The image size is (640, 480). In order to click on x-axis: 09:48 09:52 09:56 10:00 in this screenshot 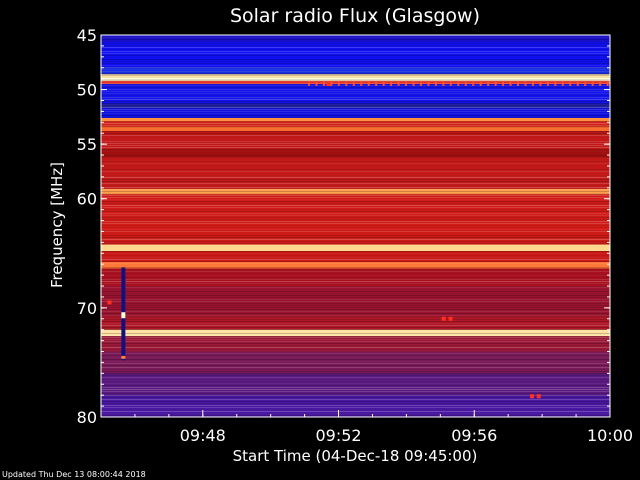, I will do `click(366, 427)`.